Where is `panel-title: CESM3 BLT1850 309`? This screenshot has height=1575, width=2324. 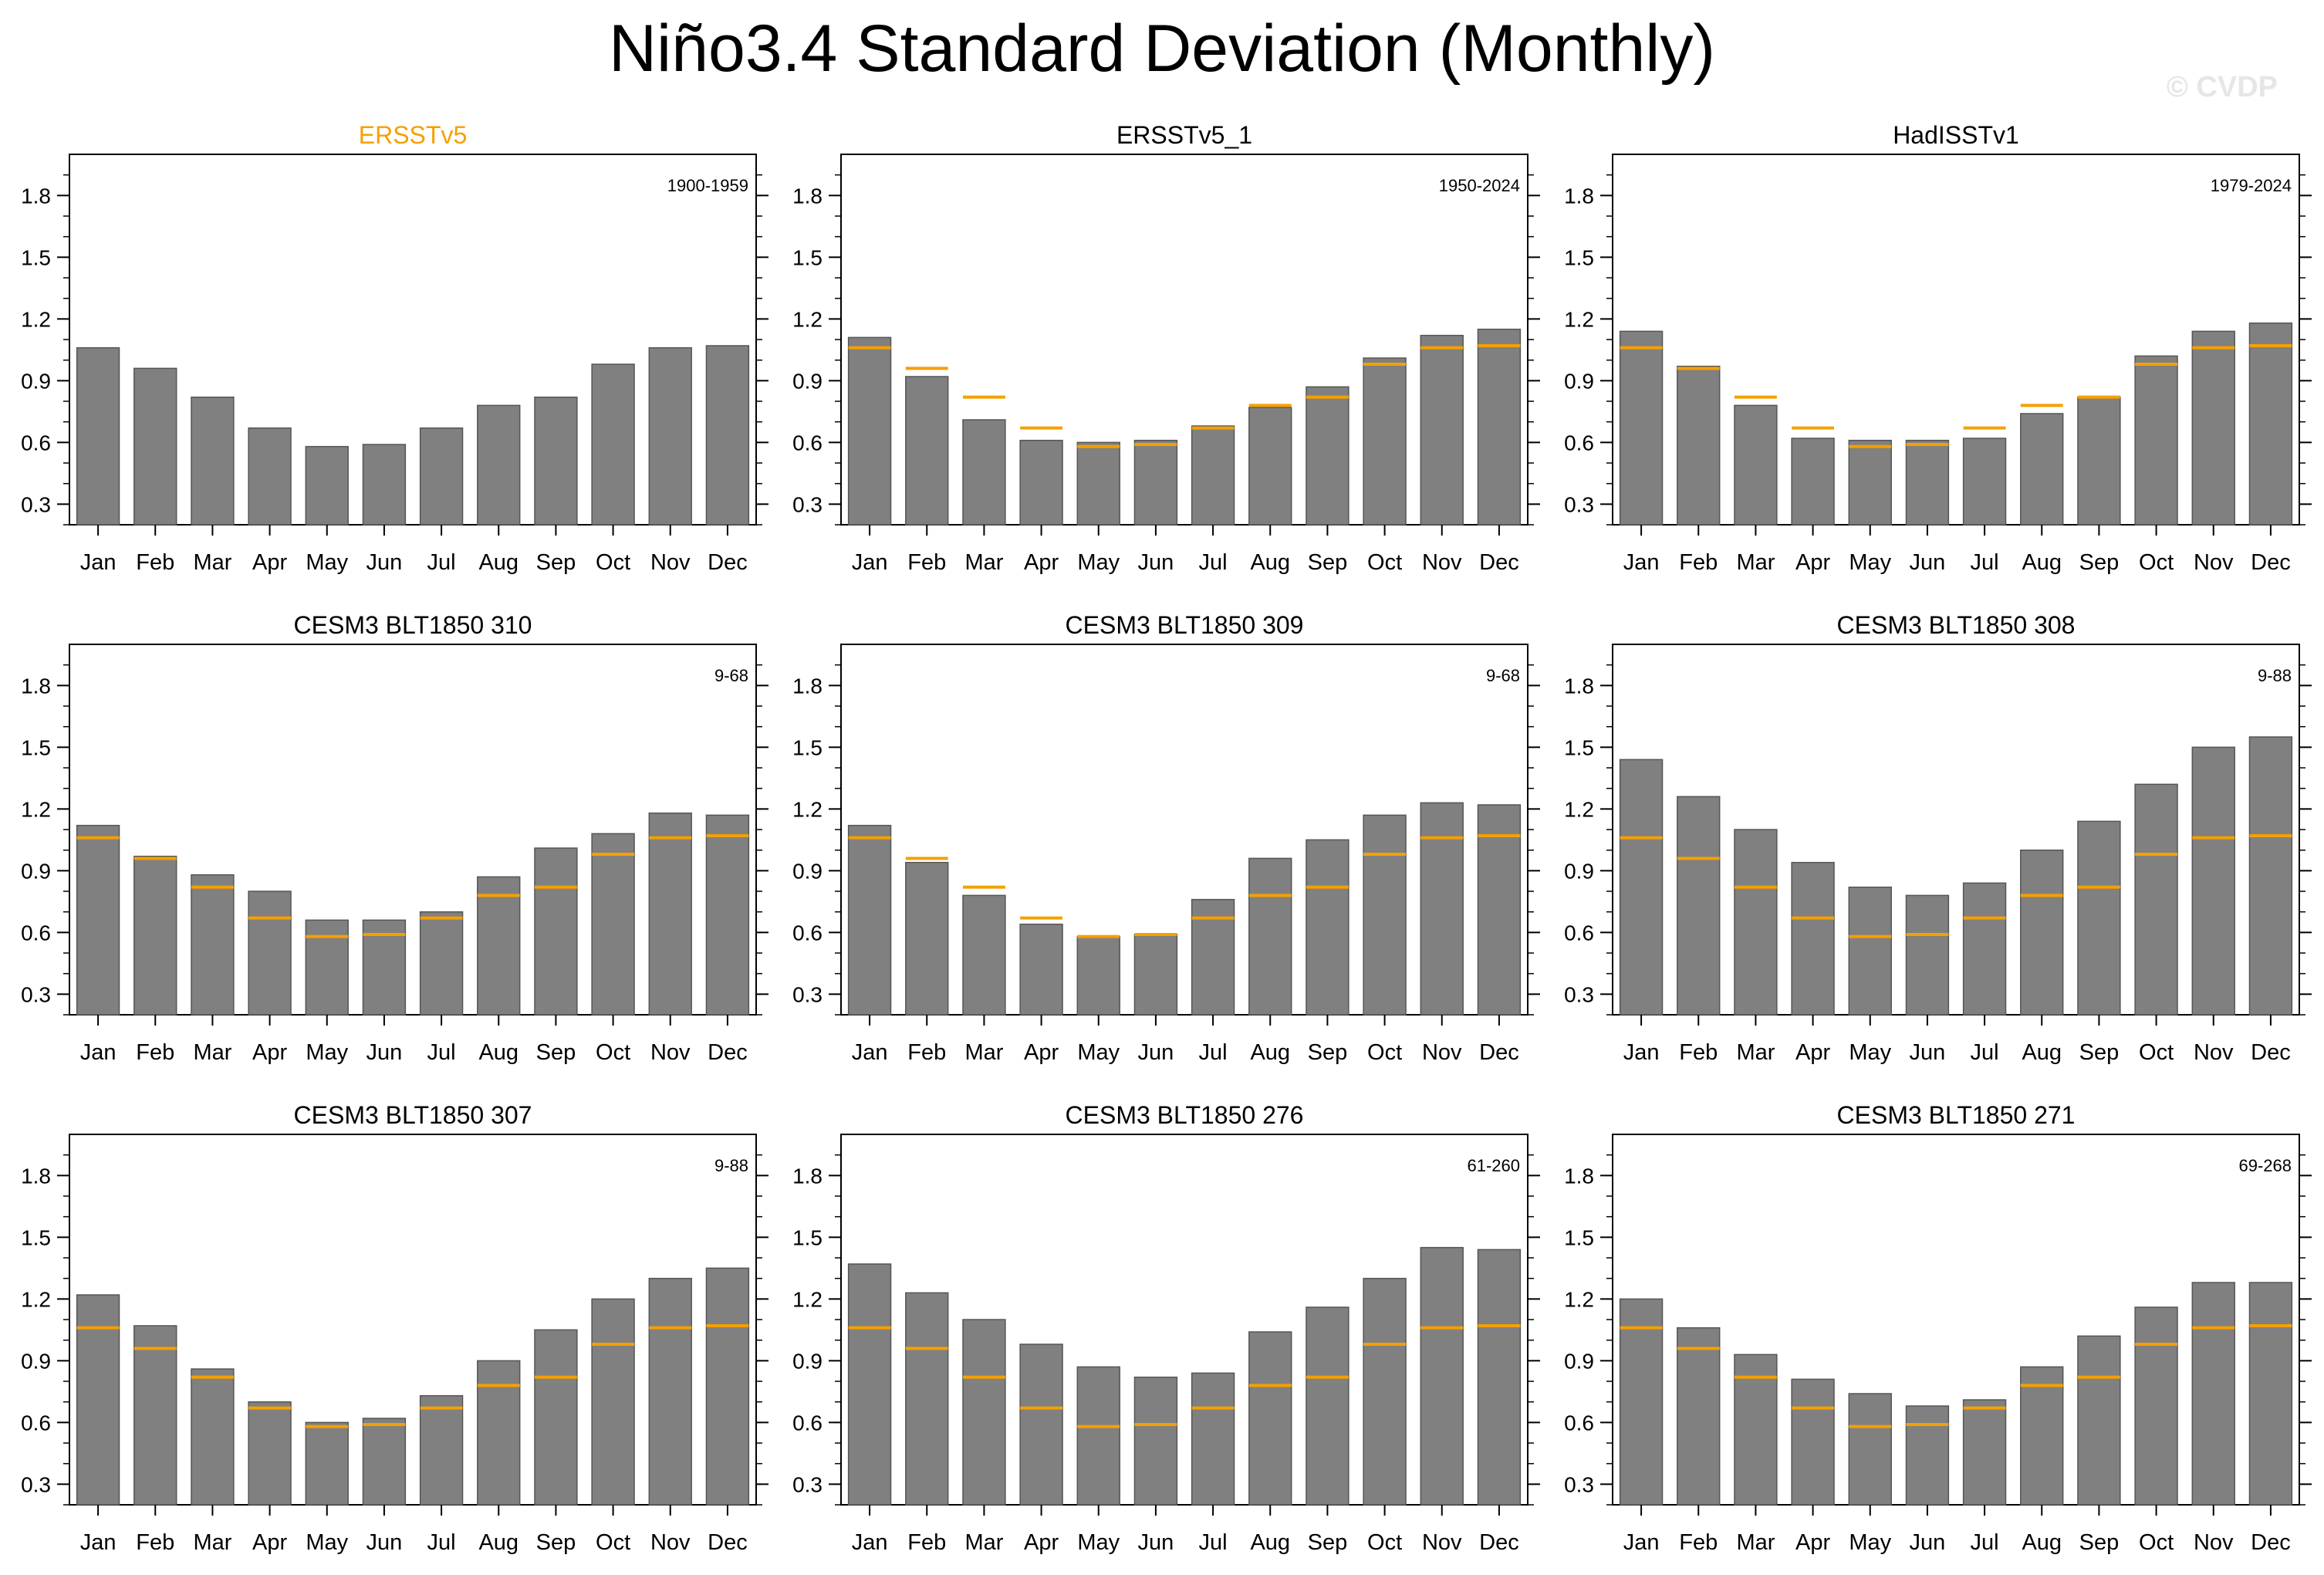
panel-title: CESM3 BLT1850 309 is located at coordinates (1185, 625).